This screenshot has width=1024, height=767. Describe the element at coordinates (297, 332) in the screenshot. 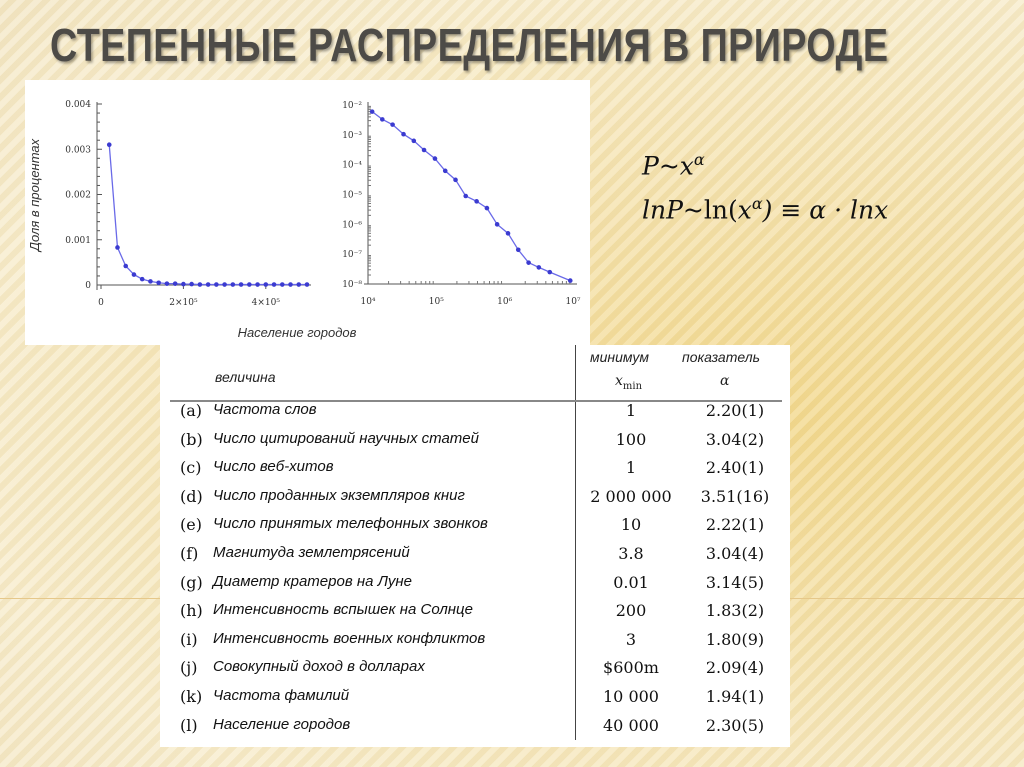

I see `x-axis-label: Население городов` at that location.